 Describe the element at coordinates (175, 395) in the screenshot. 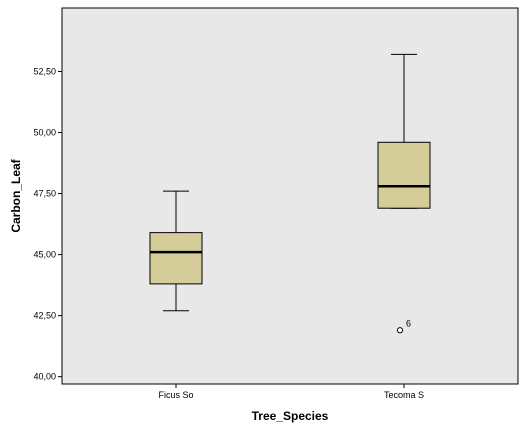

I see `x-tick-label: Ficus So` at that location.